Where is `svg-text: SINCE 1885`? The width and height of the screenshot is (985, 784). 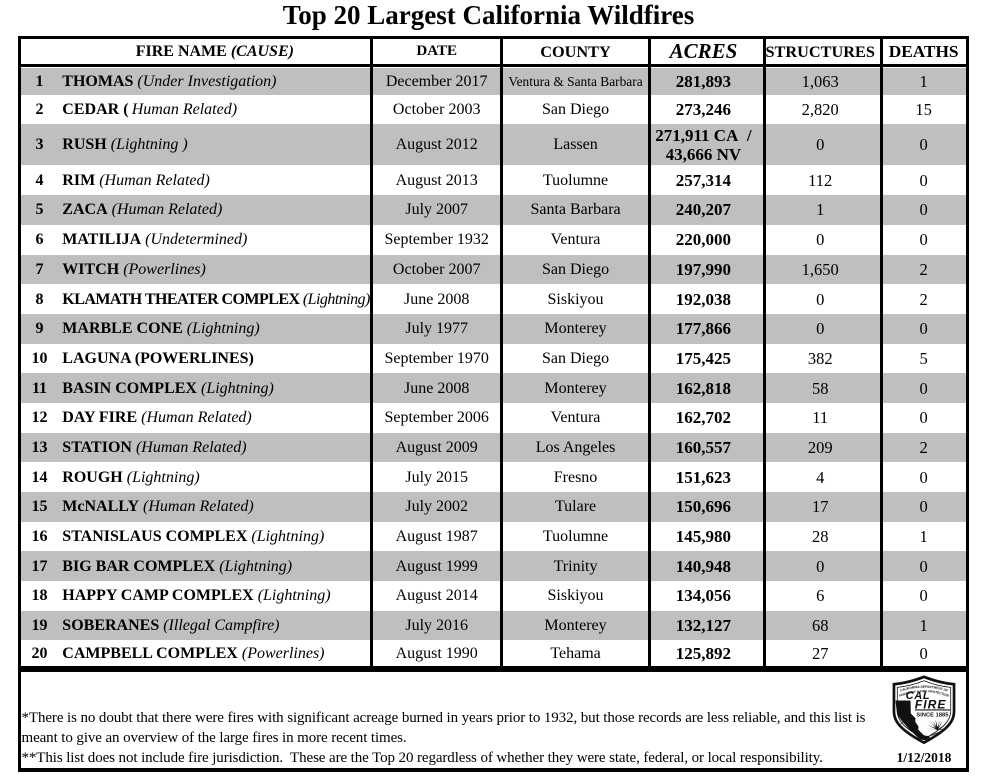
svg-text: SINCE 1885 is located at coordinates (932, 715).